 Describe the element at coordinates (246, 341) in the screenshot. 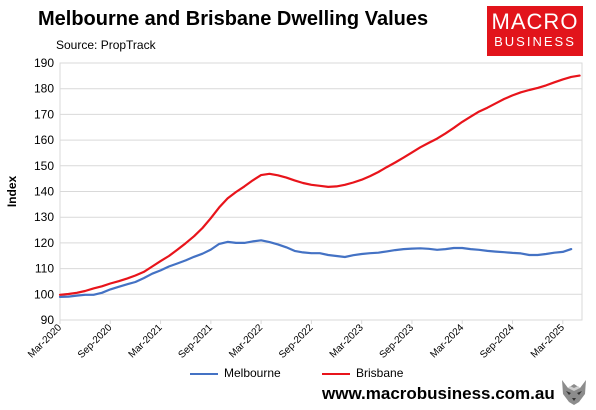

I see `x-tick-label: Mar-2022` at that location.